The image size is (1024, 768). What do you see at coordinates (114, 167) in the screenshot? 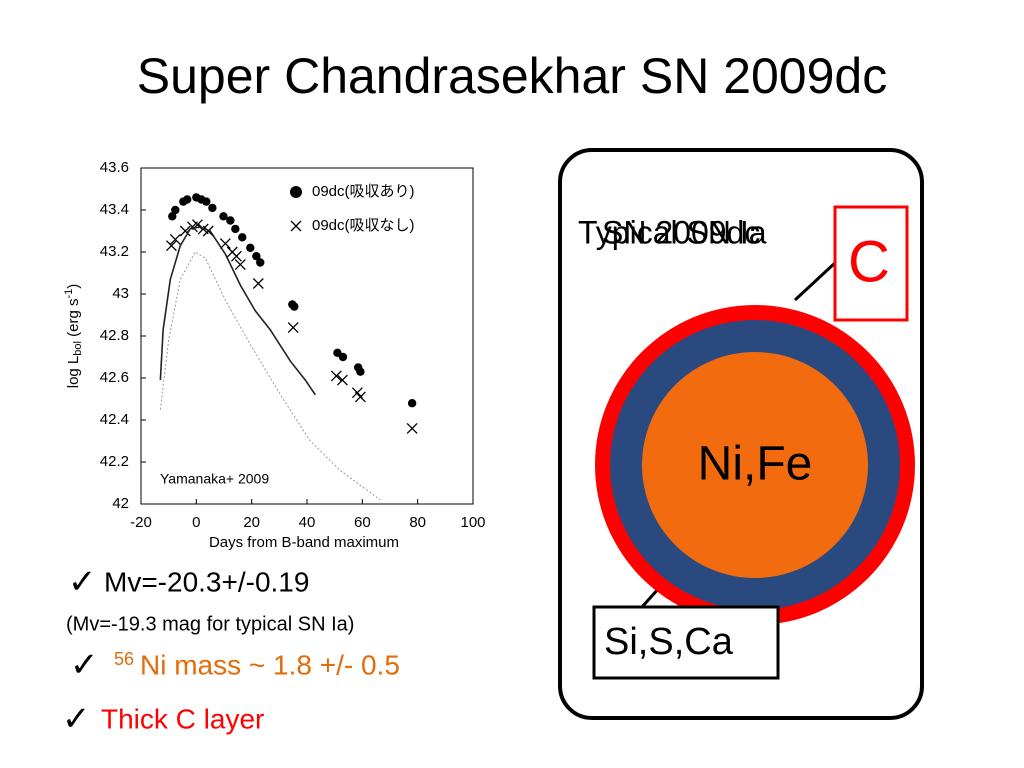
I see `y-tick-label: 43.6` at bounding box center [114, 167].